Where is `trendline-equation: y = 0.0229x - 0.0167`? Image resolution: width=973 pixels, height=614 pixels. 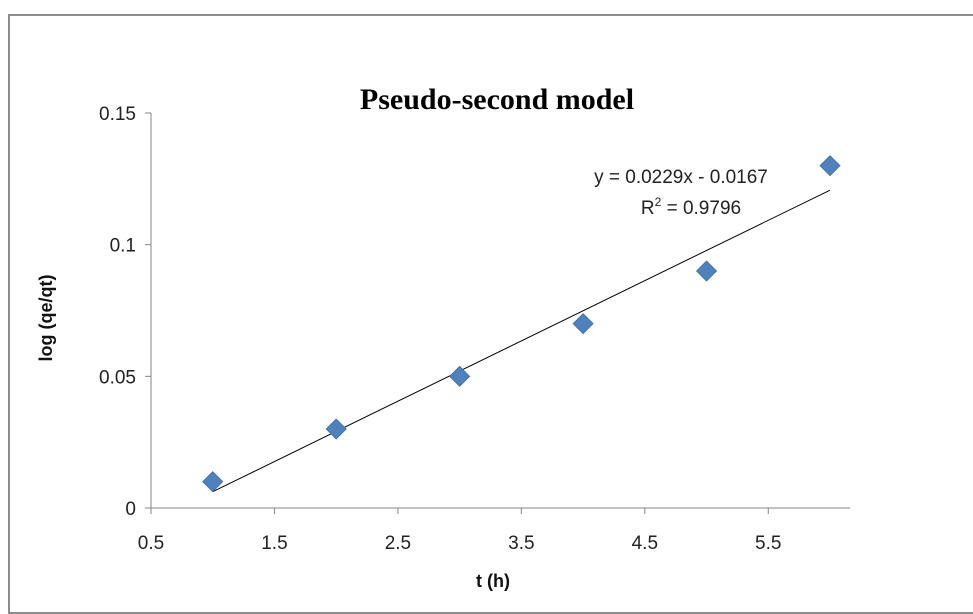 trendline-equation: y = 0.0229x - 0.0167 is located at coordinates (681, 177).